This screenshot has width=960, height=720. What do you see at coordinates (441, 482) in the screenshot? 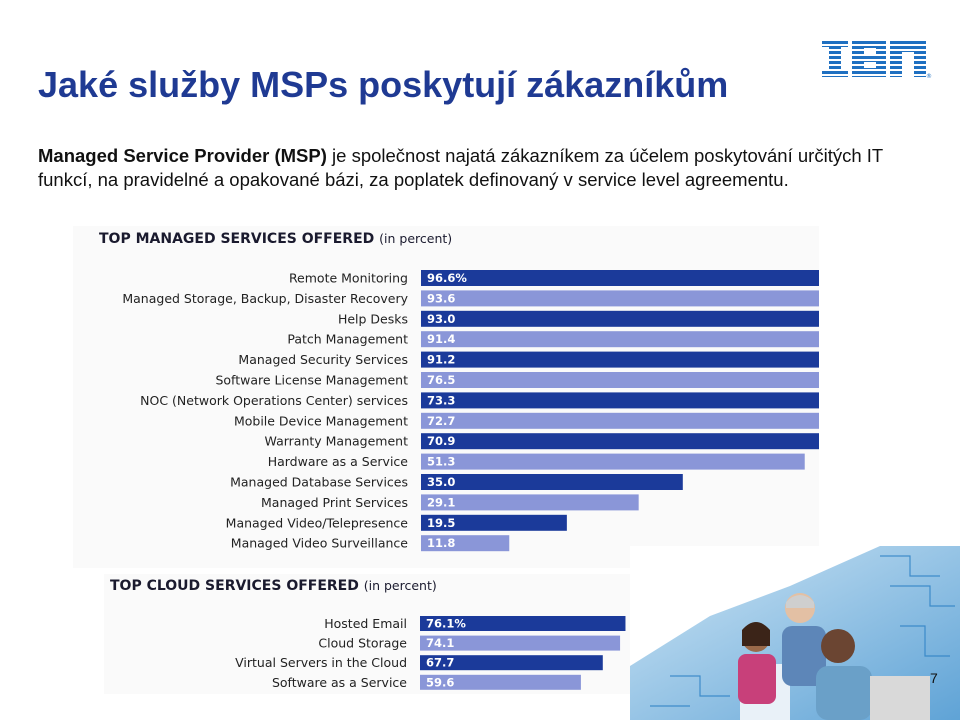
I see `value-label: 35.0` at bounding box center [441, 482].